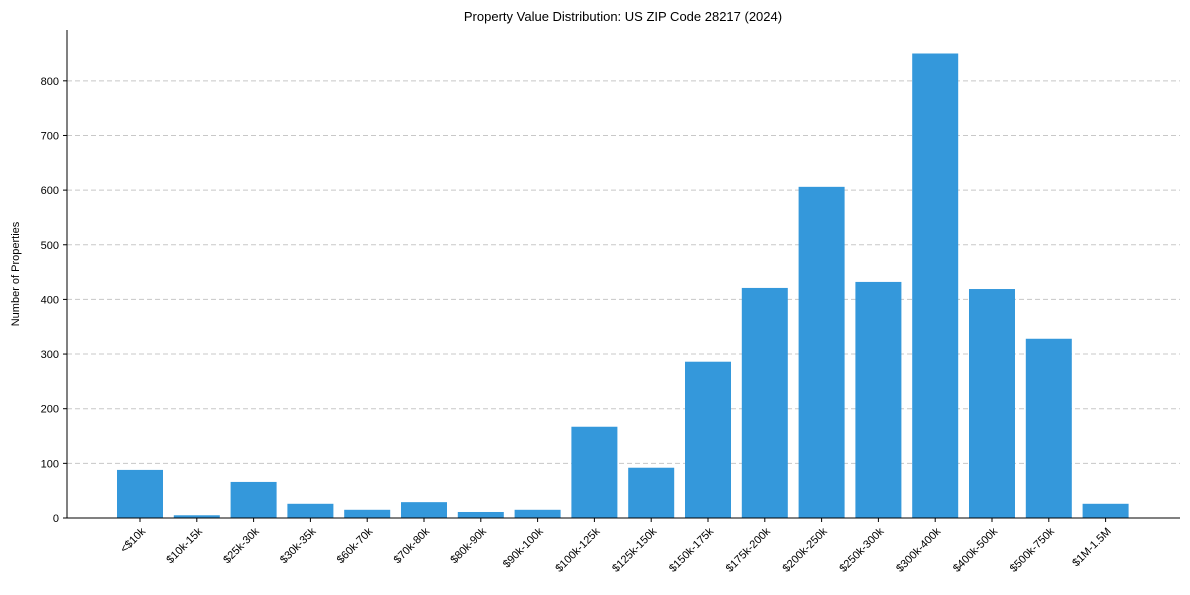 The image size is (1190, 595). I want to click on x-tick-label: $500k-750k, so click(1032, 549).